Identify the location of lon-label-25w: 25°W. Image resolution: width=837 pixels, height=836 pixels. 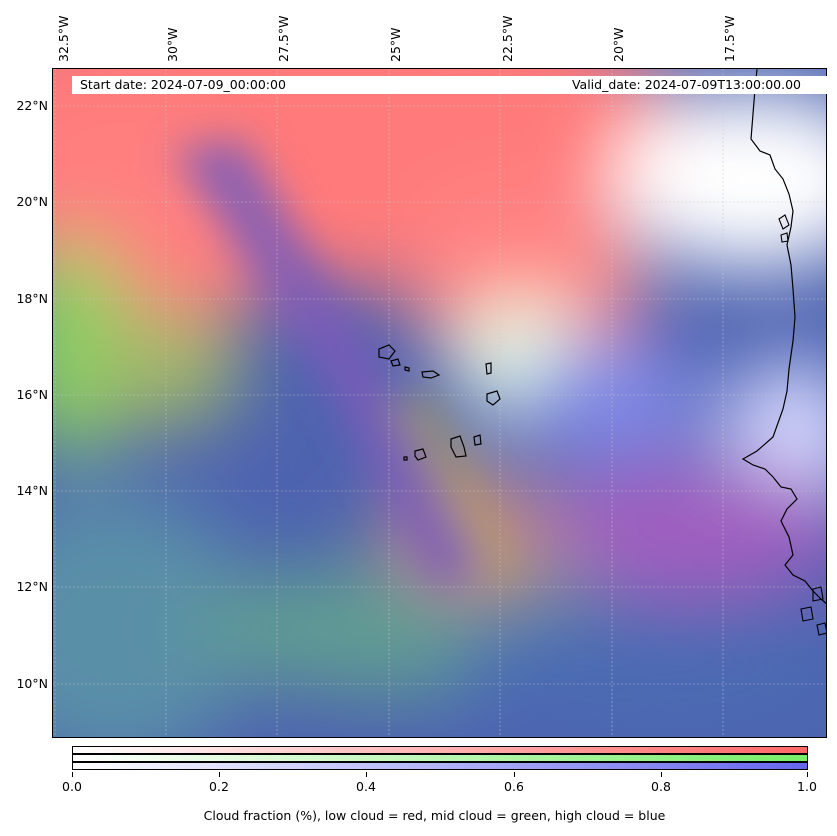
(395, 44).